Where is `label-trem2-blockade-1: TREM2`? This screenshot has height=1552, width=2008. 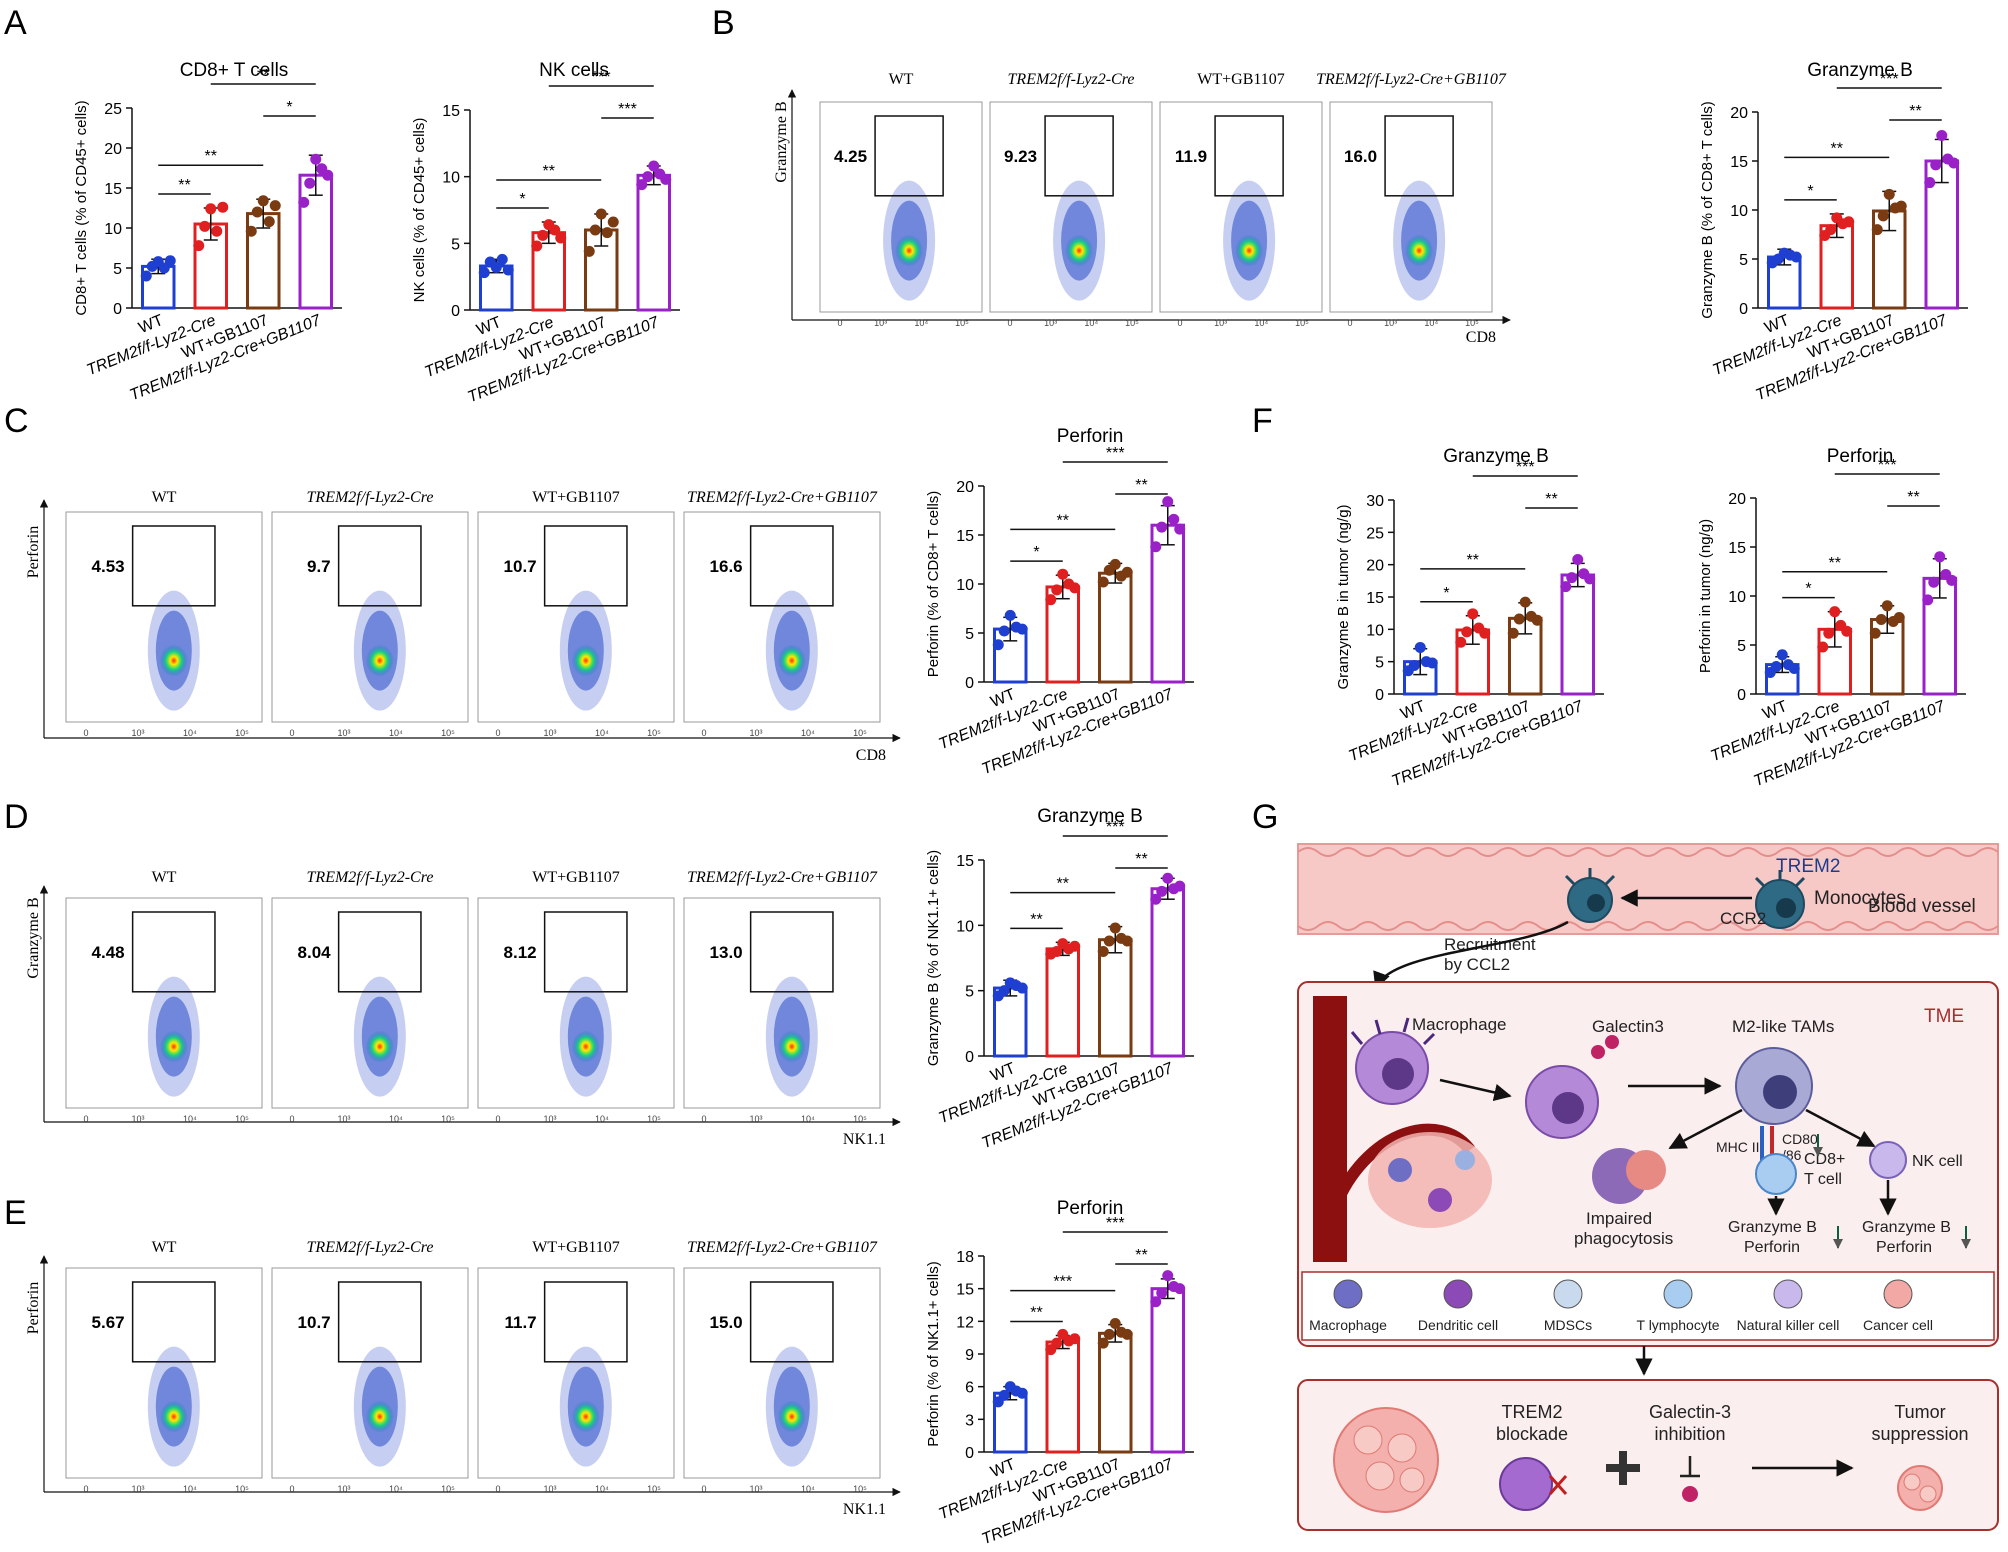
label-trem2-blockade-1: TREM2 is located at coordinates (1531, 1412).